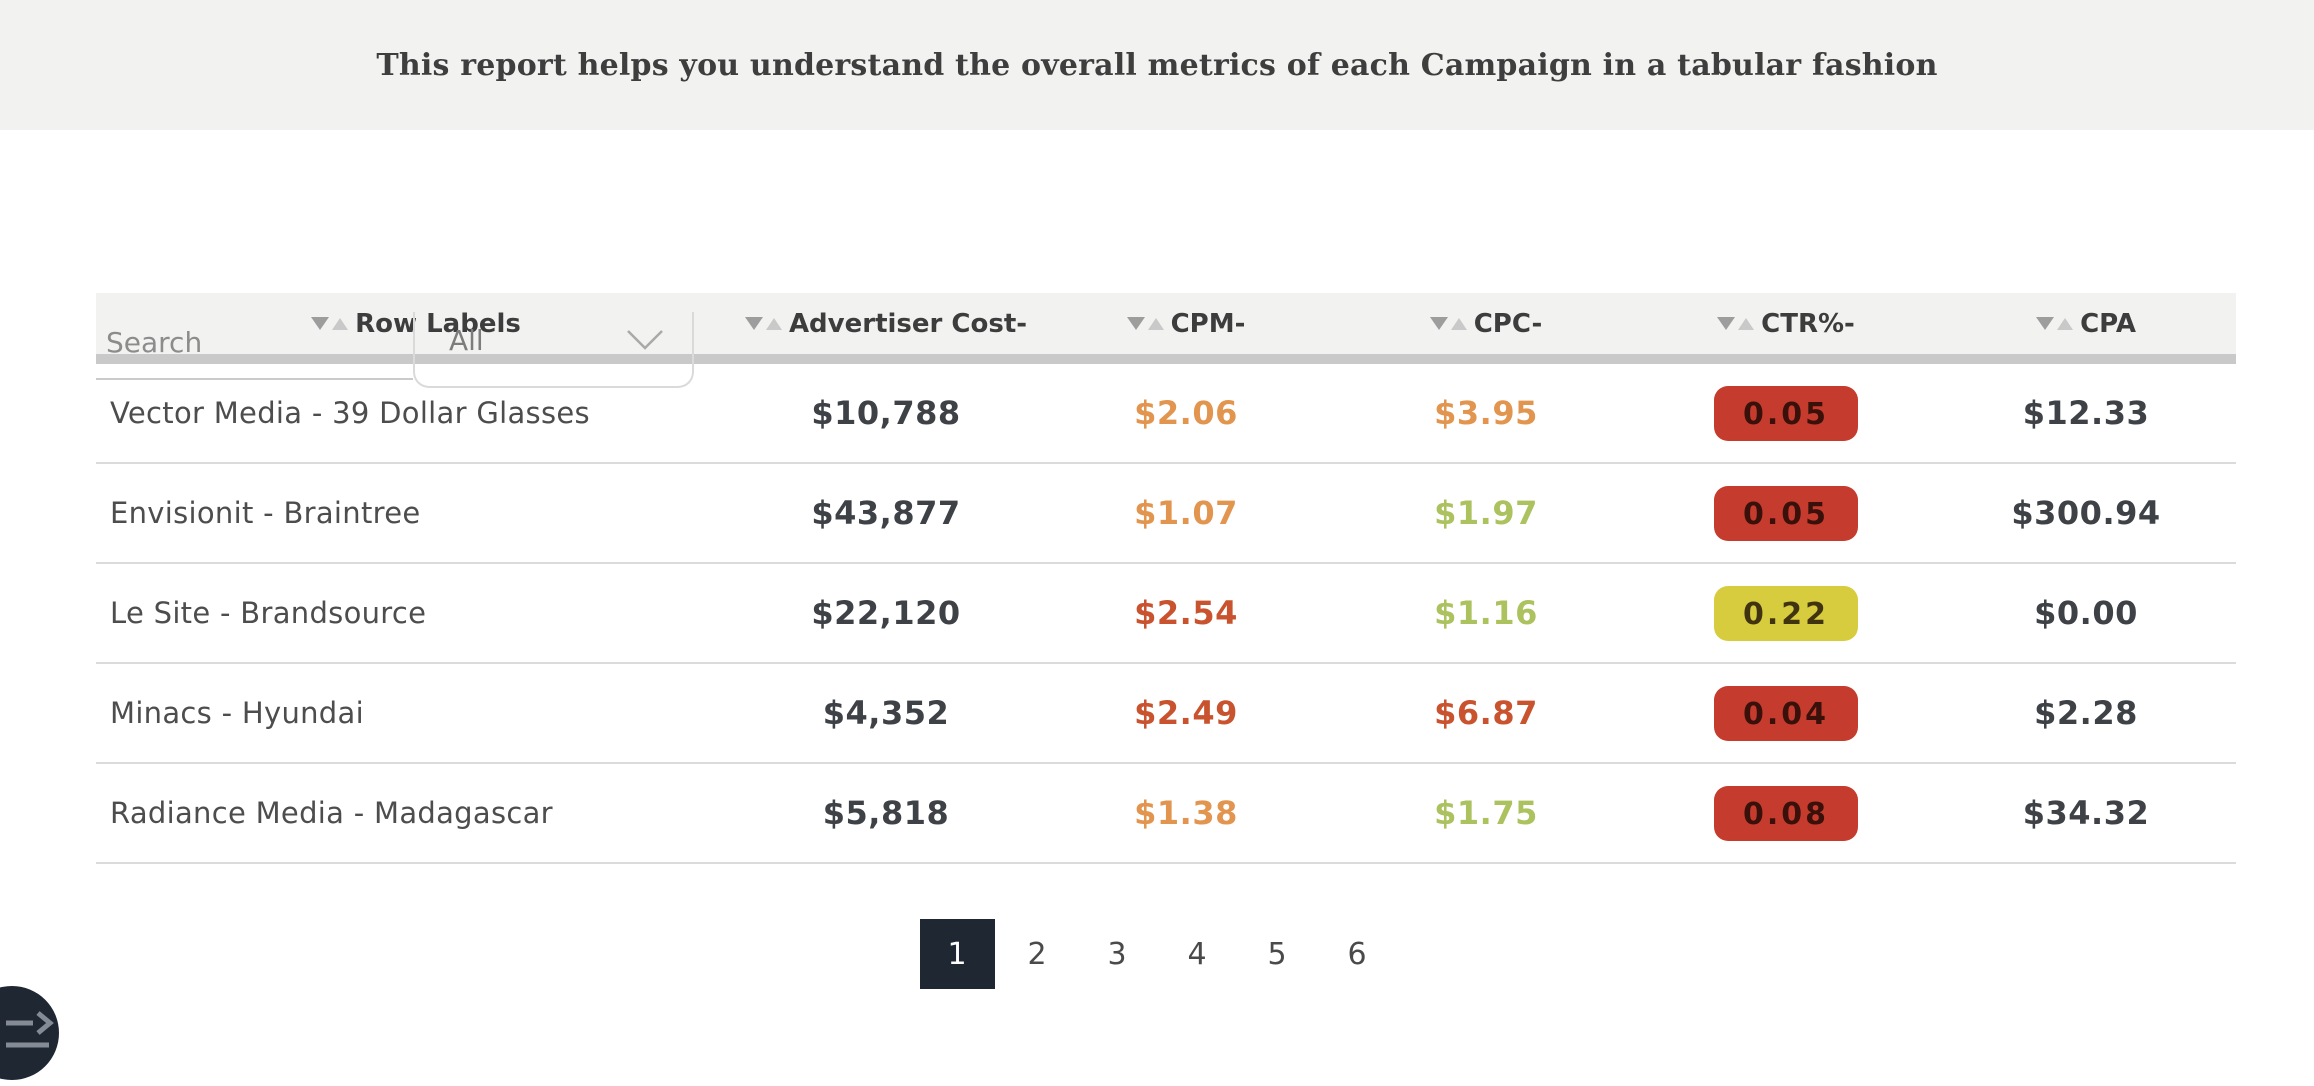 The height and width of the screenshot is (1086, 2314). I want to click on row-label-cell: Minacs - Hyundai, so click(237, 713).